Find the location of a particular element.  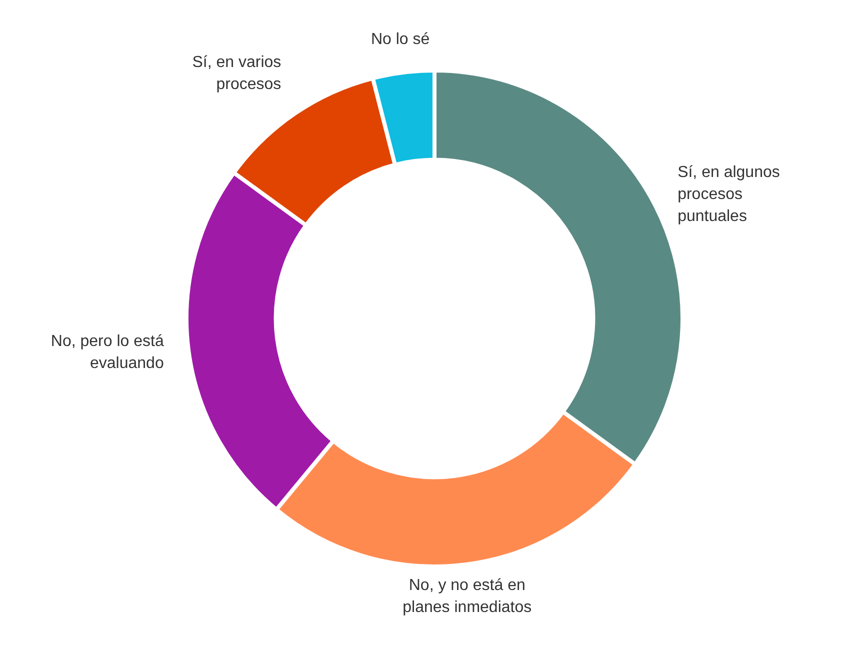

slice-label: No lo sé is located at coordinates (400, 39).